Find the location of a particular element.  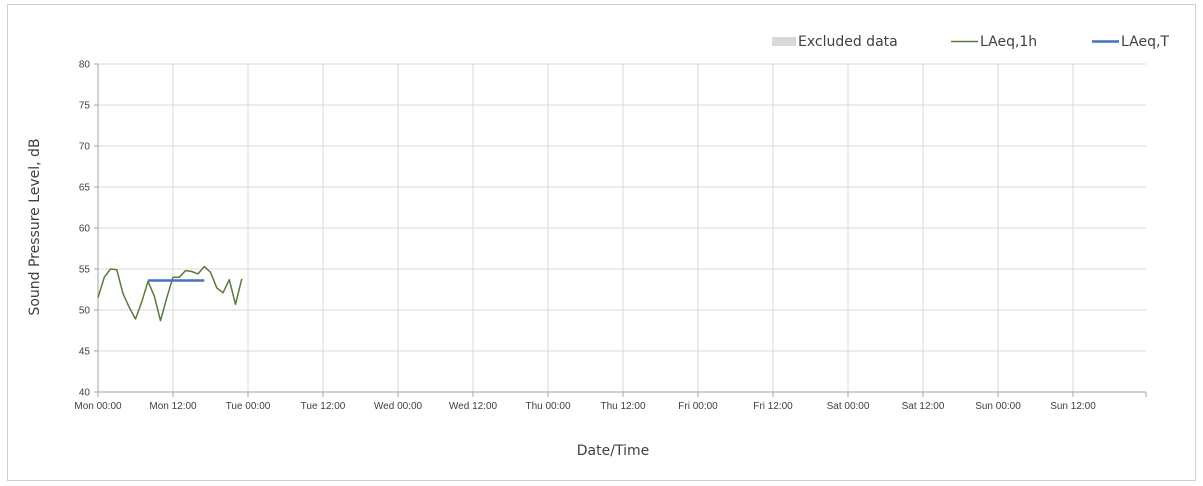

series-group is located at coordinates (170, 293).